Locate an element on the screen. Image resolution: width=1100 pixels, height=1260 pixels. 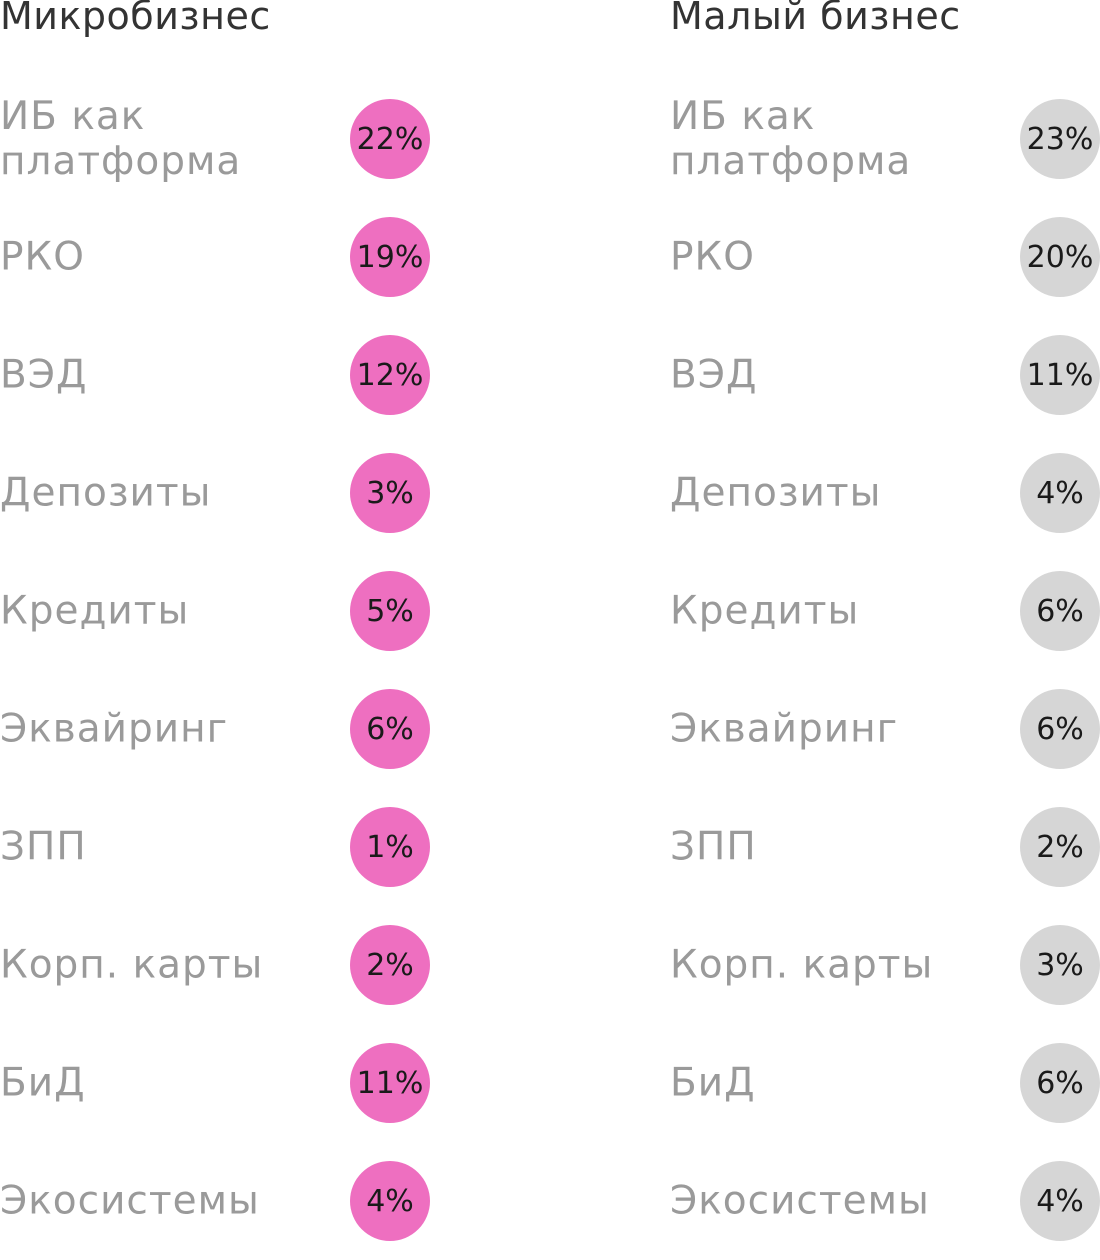
micro-category-label: ЗПП is located at coordinates (43, 847).